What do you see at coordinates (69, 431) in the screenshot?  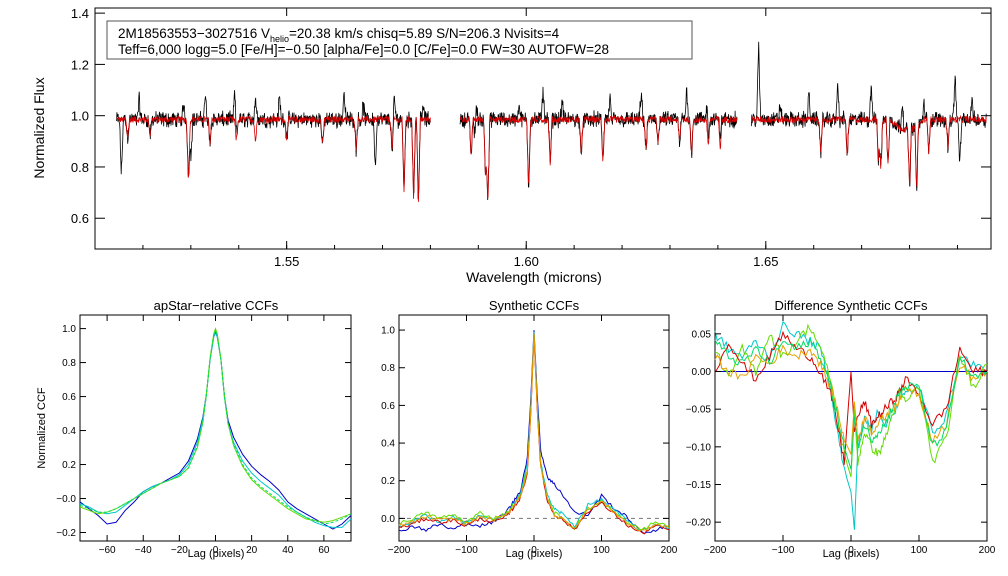 I see `apstar-ccf-y-tick-label: 0.4` at bounding box center [69, 431].